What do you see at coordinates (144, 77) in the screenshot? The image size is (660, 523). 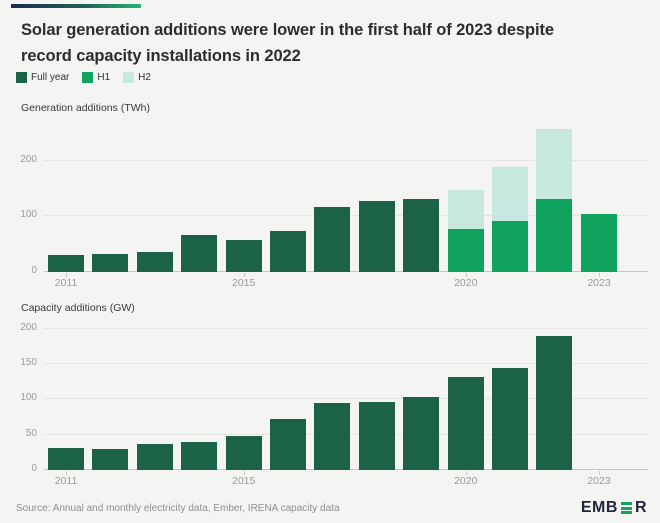 I see `legend-label: H2` at bounding box center [144, 77].